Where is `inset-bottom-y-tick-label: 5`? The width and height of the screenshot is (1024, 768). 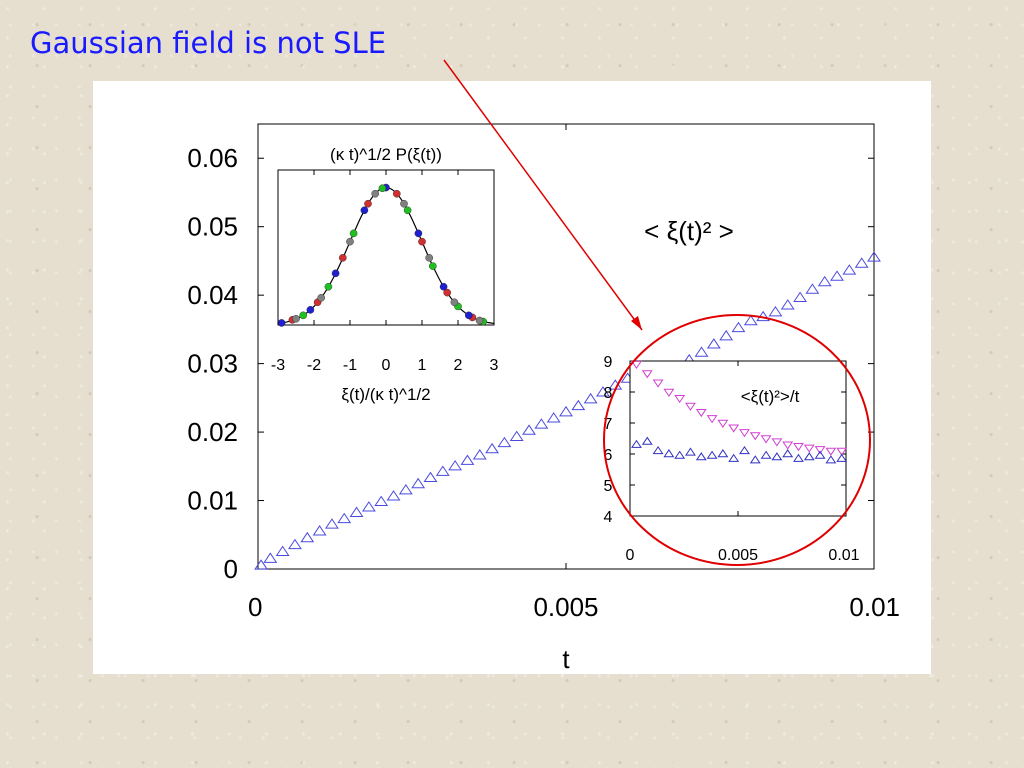
inset-bottom-y-tick-label: 5 is located at coordinates (608, 486).